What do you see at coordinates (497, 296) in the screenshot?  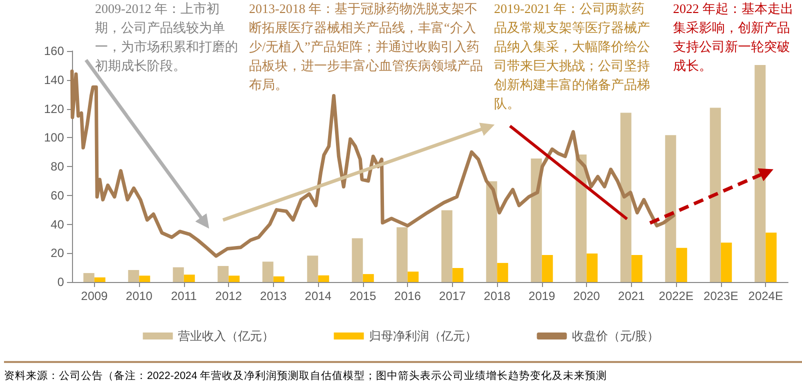 I see `x-tick-label: 2018` at bounding box center [497, 296].